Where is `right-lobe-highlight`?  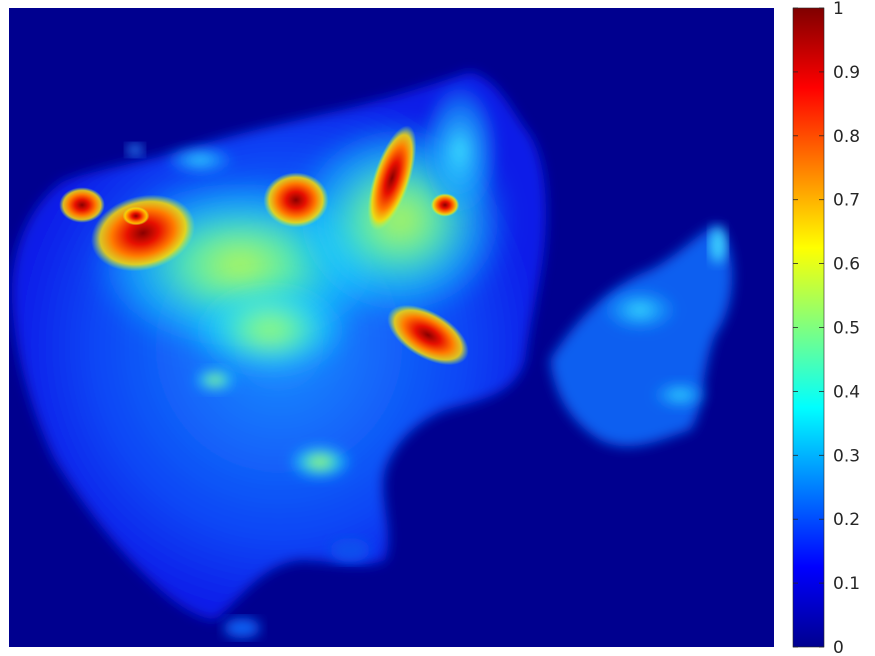
right-lobe-highlight is located at coordinates (640, 310).